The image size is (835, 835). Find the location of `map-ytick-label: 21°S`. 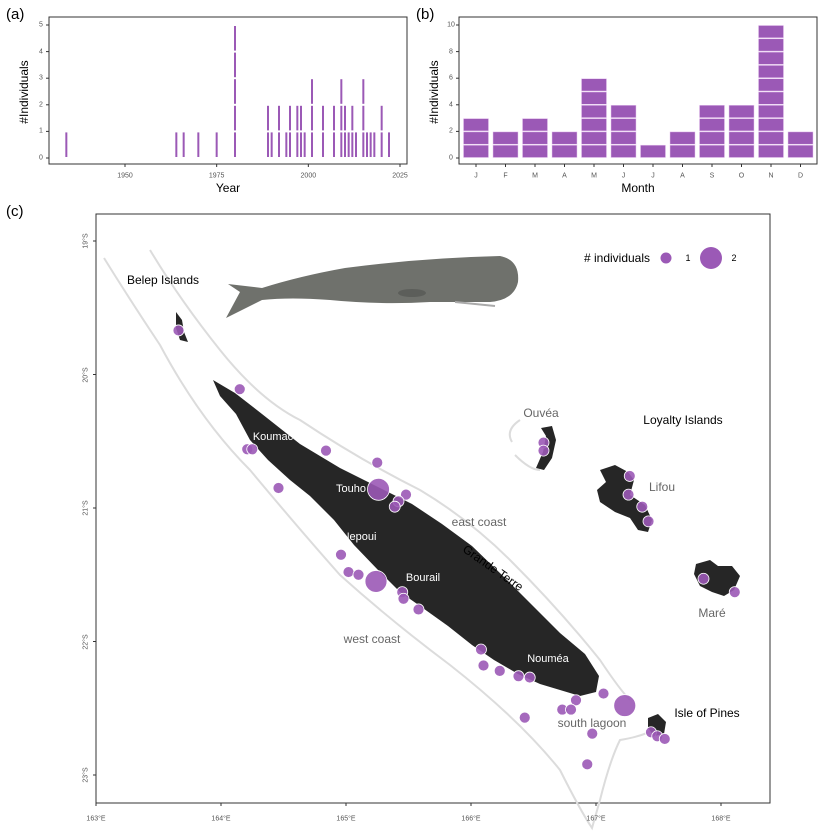

map-ytick-label: 21°S is located at coordinates (86, 508).